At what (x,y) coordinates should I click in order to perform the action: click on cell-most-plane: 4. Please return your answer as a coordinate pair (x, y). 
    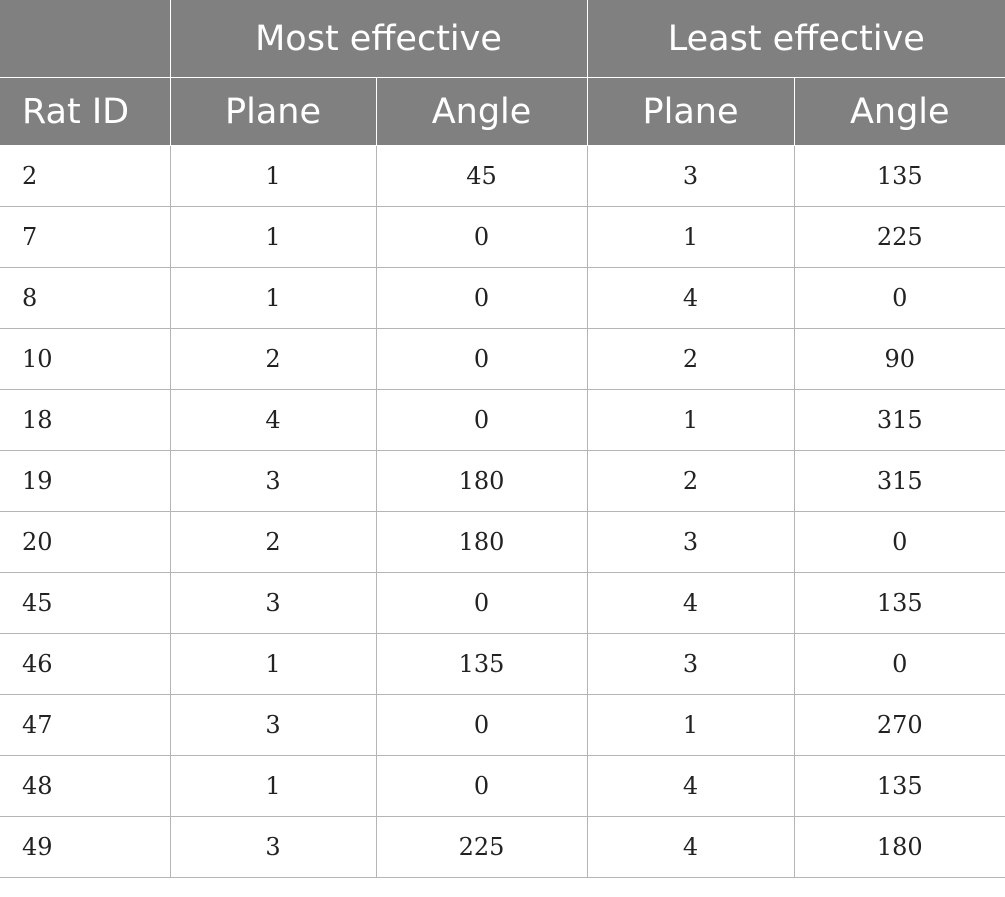
    Looking at the image, I should click on (273, 420).